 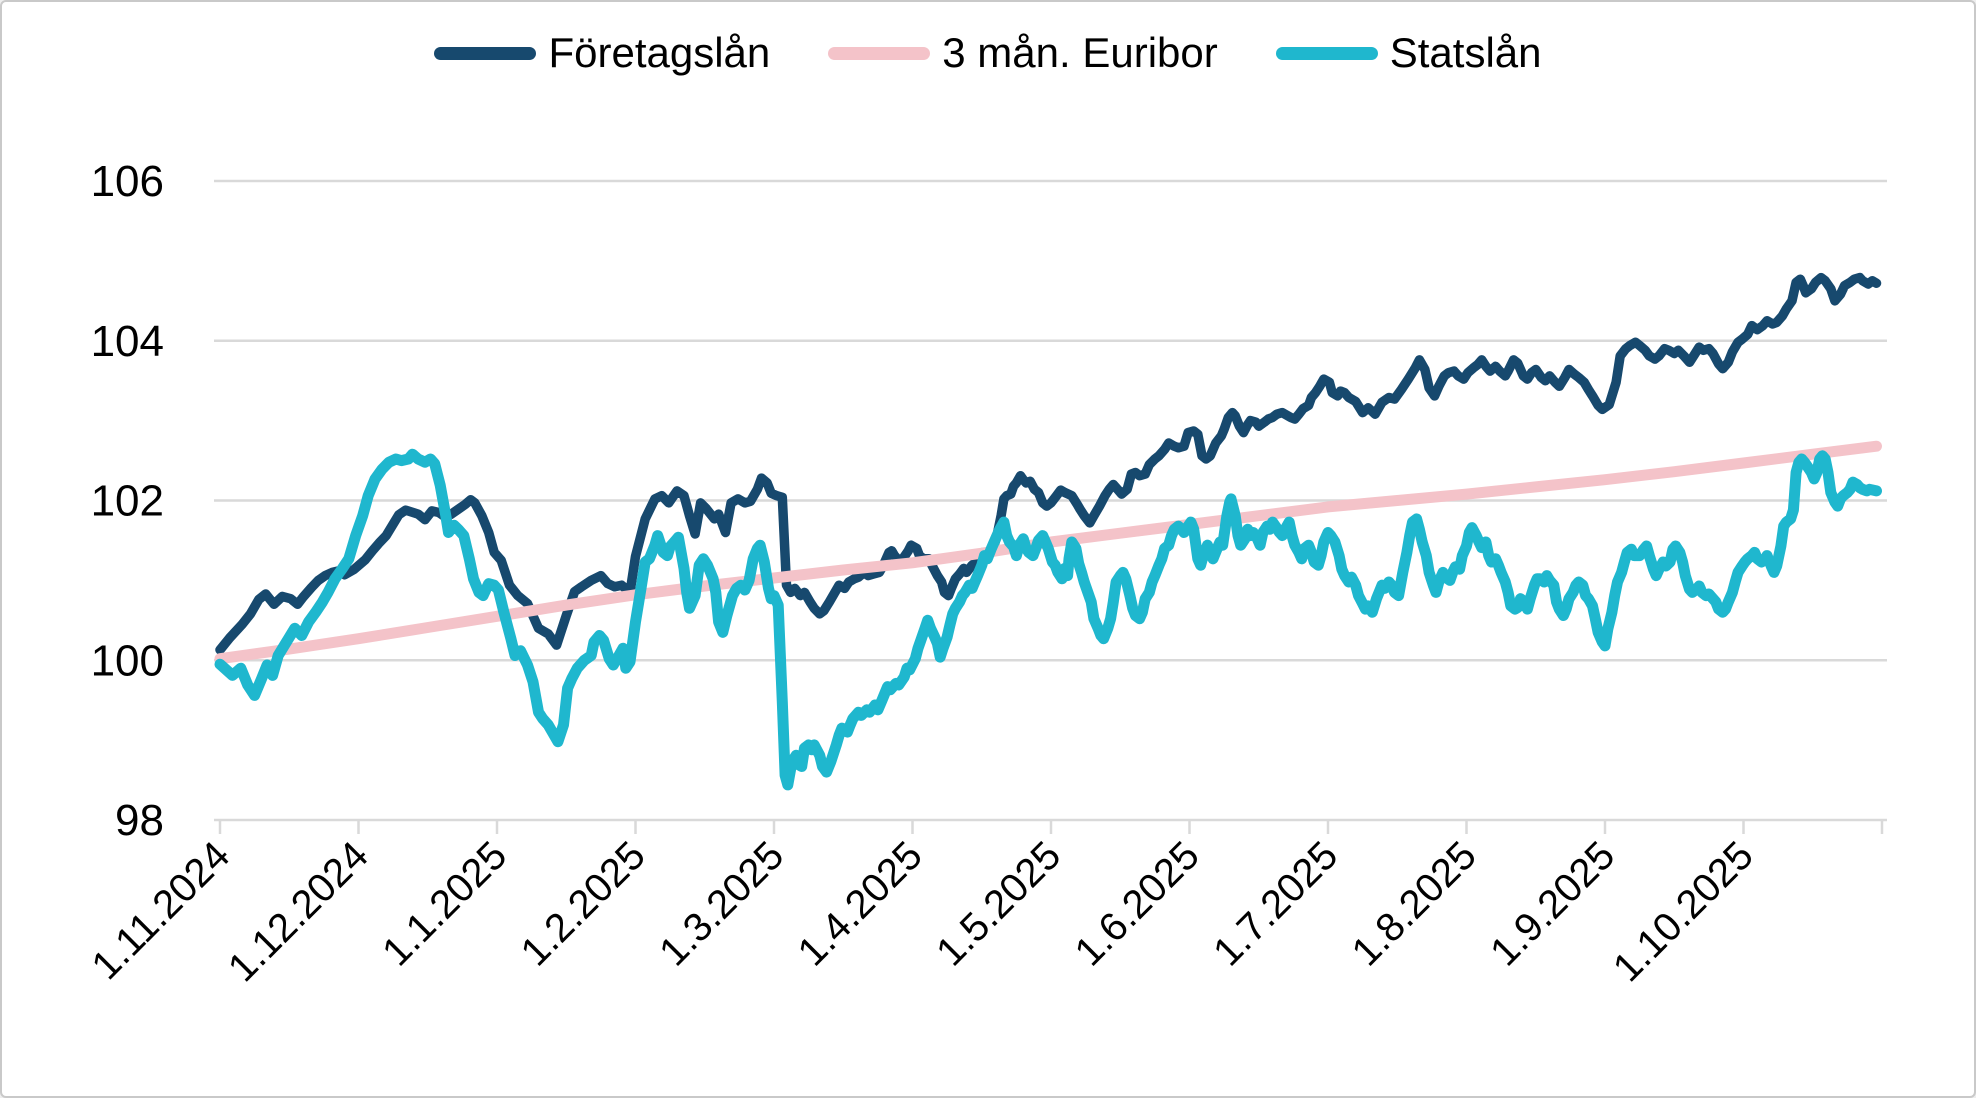 I want to click on y-axis-label-98: 98, so click(x=139, y=820).